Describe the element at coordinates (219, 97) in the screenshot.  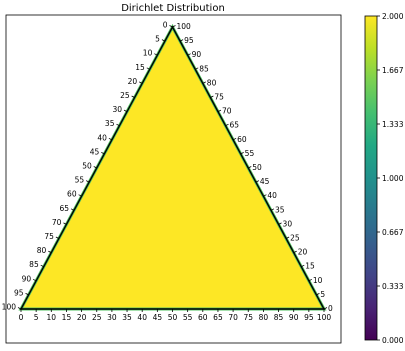
I see `right-tick-label: 75` at that location.